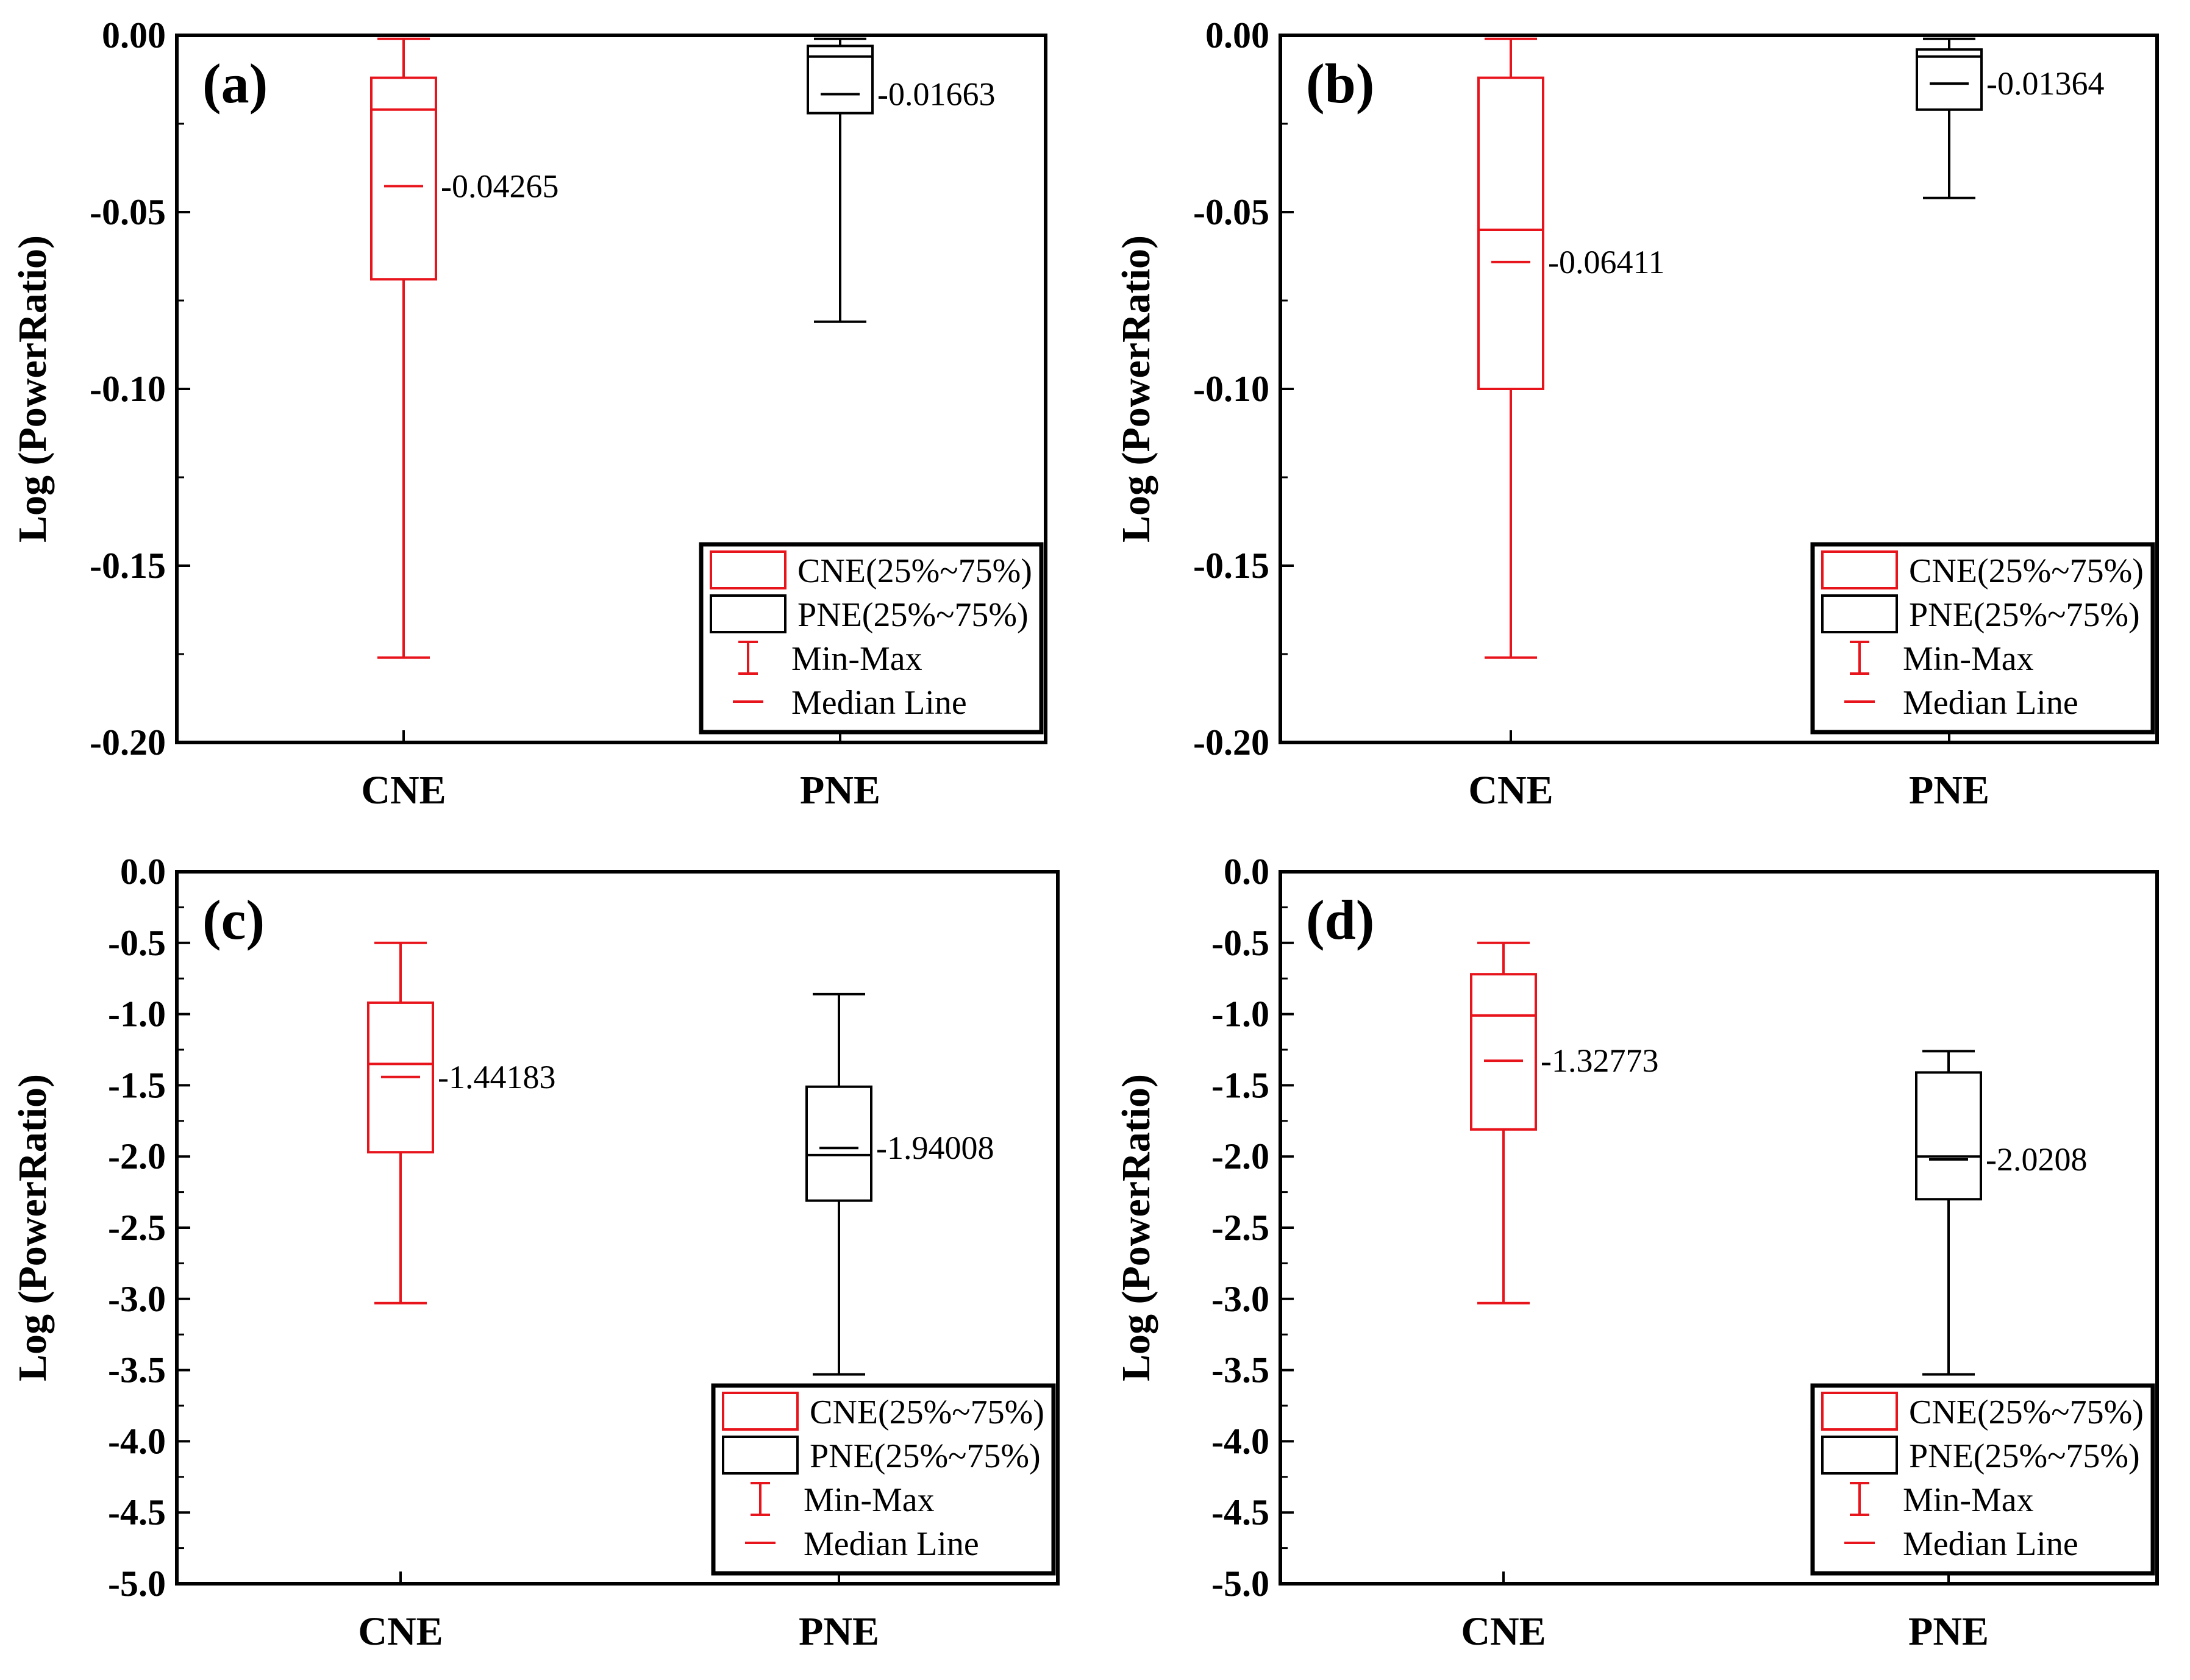 The image size is (2190, 1680). What do you see at coordinates (234, 920) in the screenshot?
I see `panel-label: (c)` at bounding box center [234, 920].